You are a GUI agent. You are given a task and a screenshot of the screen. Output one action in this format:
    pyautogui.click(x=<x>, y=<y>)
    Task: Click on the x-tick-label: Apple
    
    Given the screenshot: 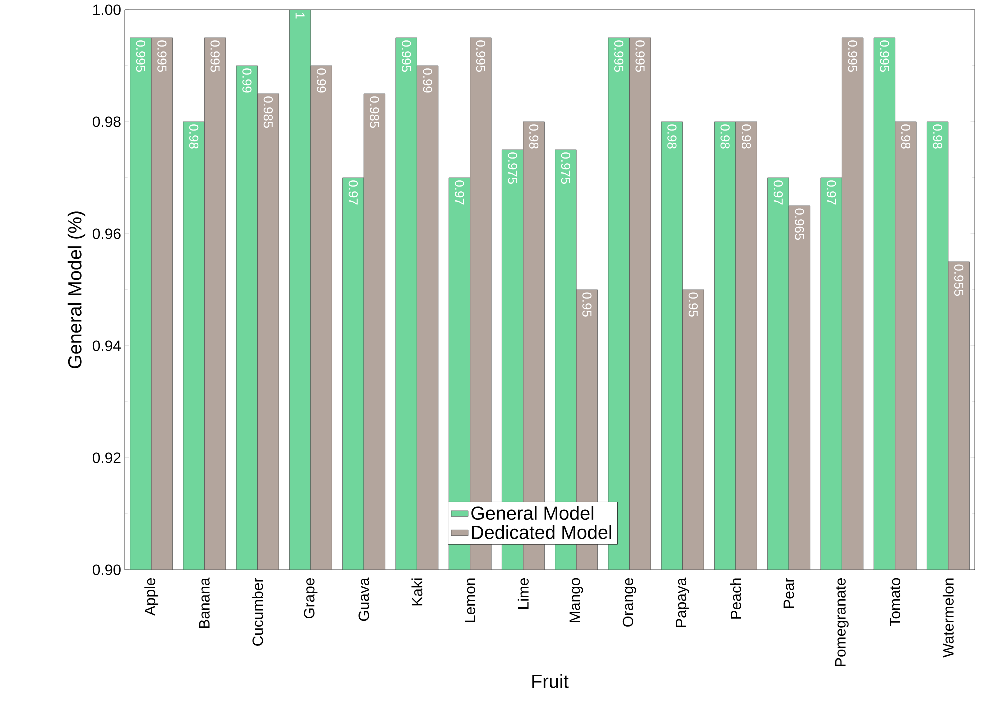 What is the action you would take?
    pyautogui.click(x=151, y=597)
    